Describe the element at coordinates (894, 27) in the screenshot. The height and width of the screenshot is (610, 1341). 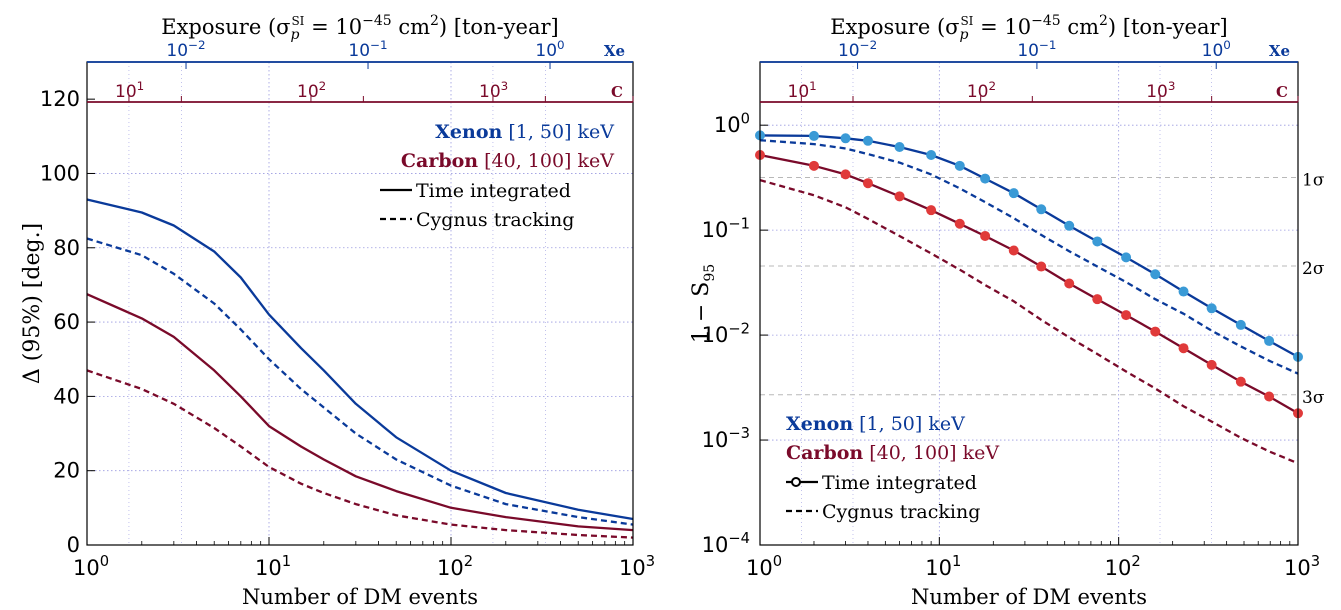
I see `title-part: Exposure (σ` at that location.